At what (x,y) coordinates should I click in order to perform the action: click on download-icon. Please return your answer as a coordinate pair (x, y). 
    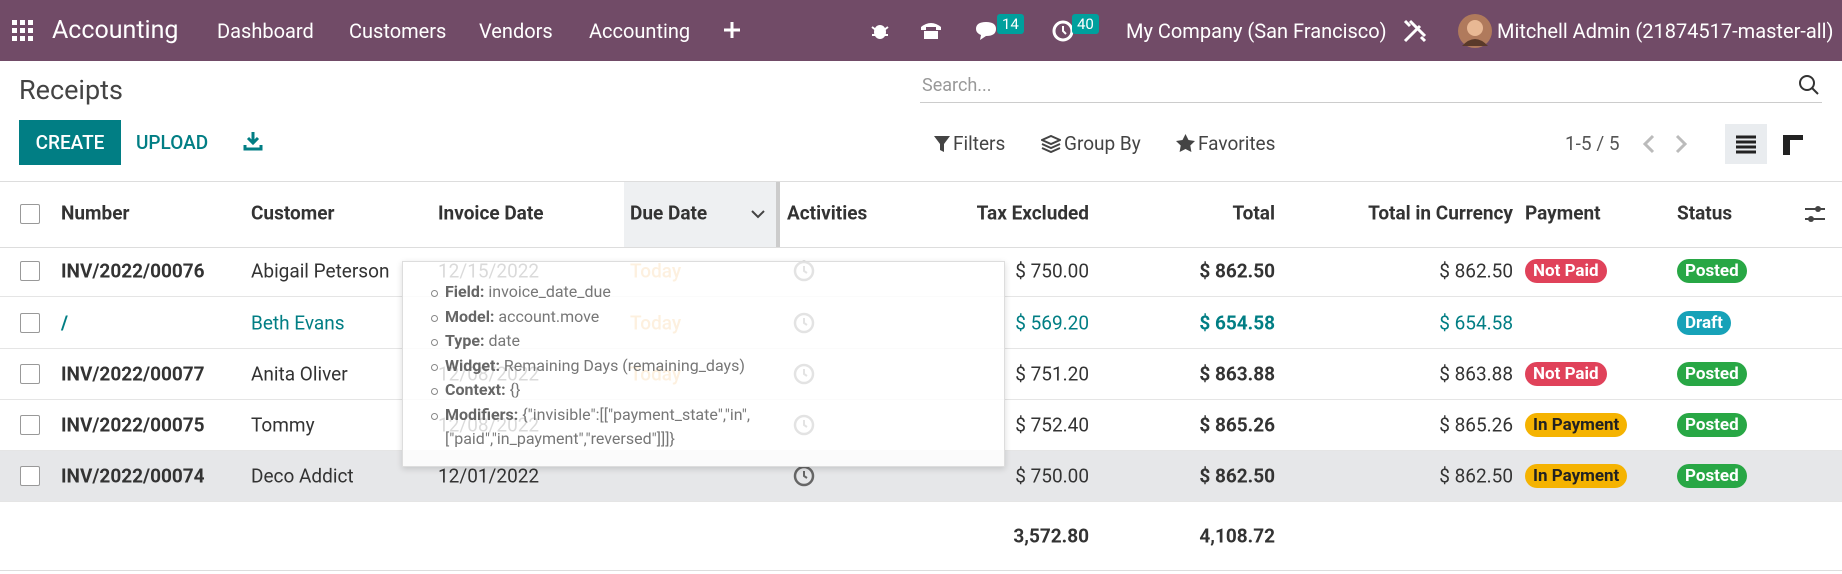
    Looking at the image, I should click on (253, 143).